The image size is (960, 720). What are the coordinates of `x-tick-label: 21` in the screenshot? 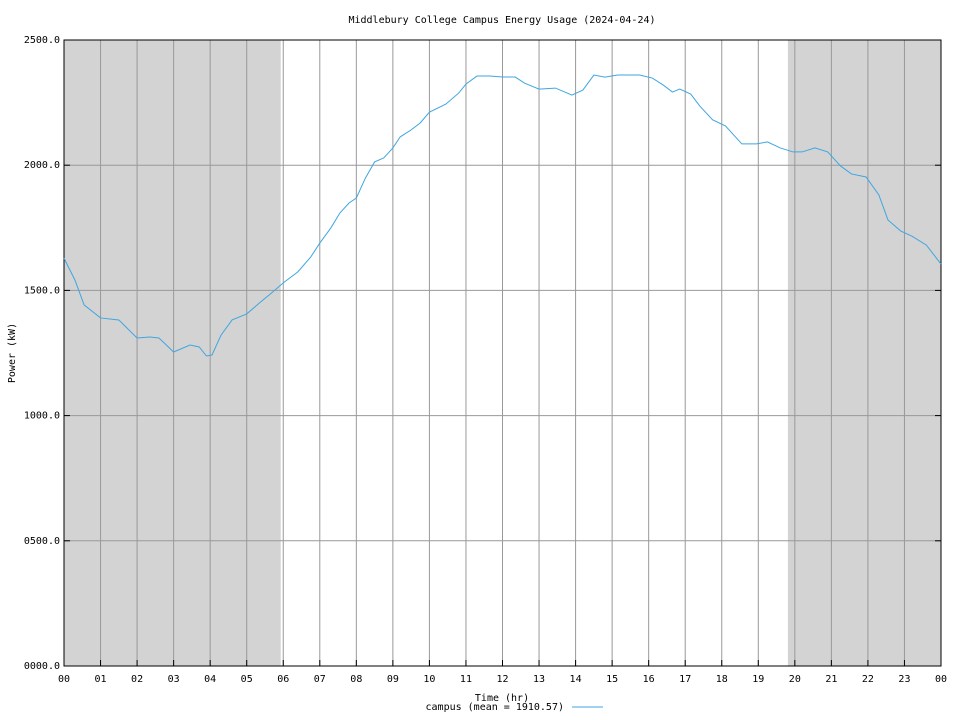 It's located at (831, 679).